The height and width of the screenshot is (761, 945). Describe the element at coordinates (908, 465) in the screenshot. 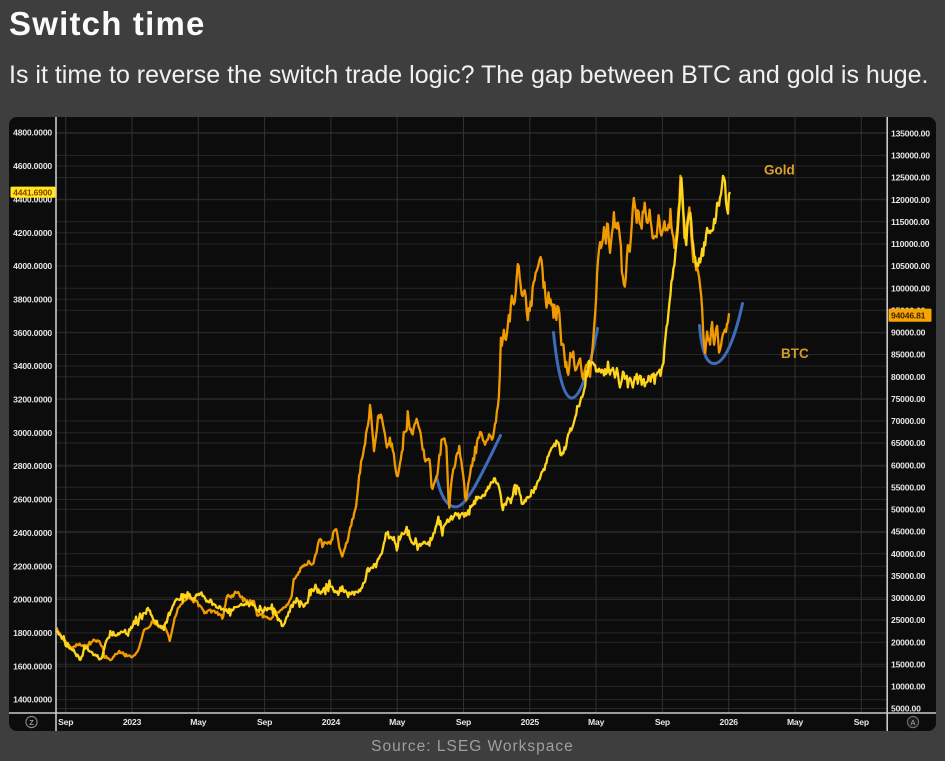

I see `svg-text: 60000.00` at that location.